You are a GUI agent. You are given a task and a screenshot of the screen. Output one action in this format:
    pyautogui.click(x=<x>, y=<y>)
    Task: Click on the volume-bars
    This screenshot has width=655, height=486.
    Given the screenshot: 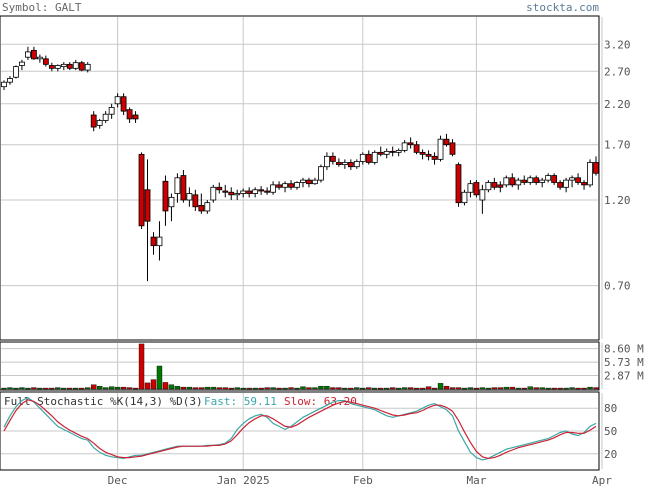 What is the action you would take?
    pyautogui.click(x=300, y=366)
    